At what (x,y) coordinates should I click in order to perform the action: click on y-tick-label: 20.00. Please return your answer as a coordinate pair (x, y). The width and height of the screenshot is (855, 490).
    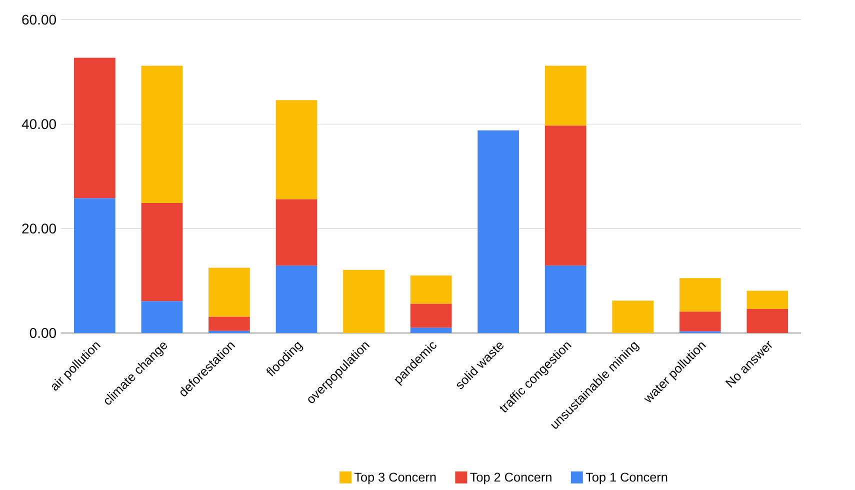
    Looking at the image, I should click on (39, 229).